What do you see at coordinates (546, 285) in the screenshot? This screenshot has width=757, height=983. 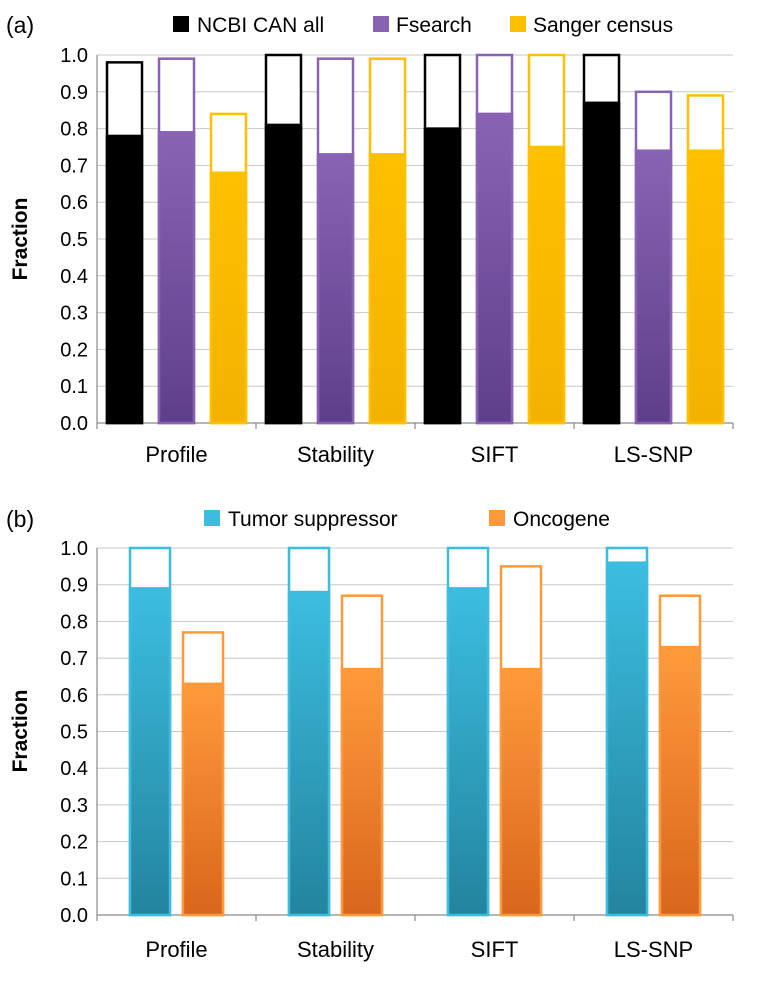 I see `bar-sanger-census-sift` at bounding box center [546, 285].